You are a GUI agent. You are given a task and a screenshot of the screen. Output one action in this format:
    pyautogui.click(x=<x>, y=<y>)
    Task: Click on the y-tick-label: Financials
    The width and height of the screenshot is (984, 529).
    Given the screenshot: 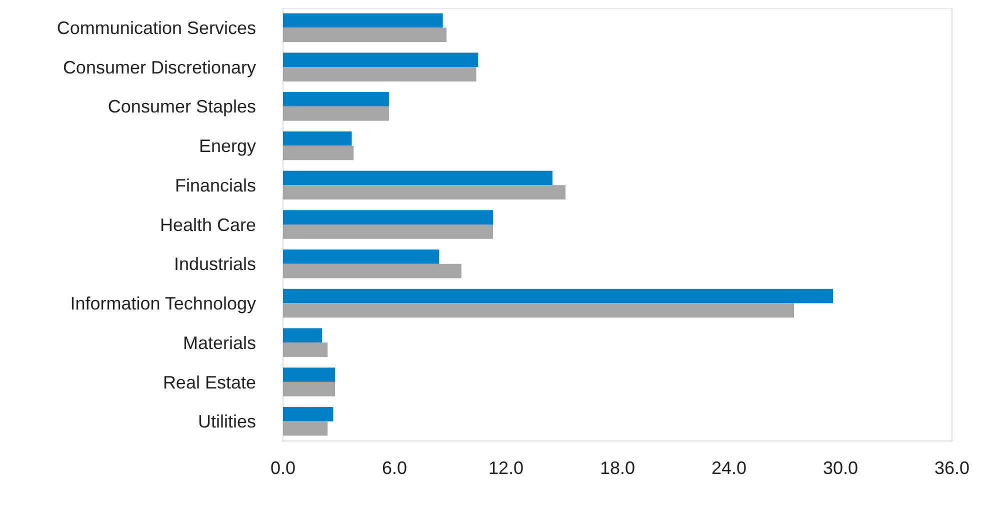 What is the action you would take?
    pyautogui.click(x=215, y=185)
    